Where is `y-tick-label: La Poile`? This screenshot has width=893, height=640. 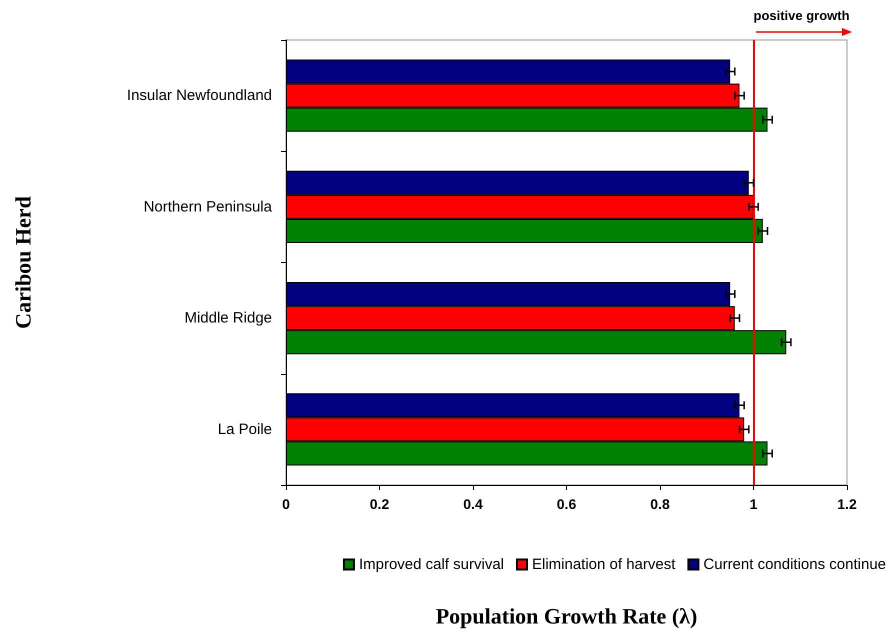 y-tick-label: La Poile is located at coordinates (245, 429).